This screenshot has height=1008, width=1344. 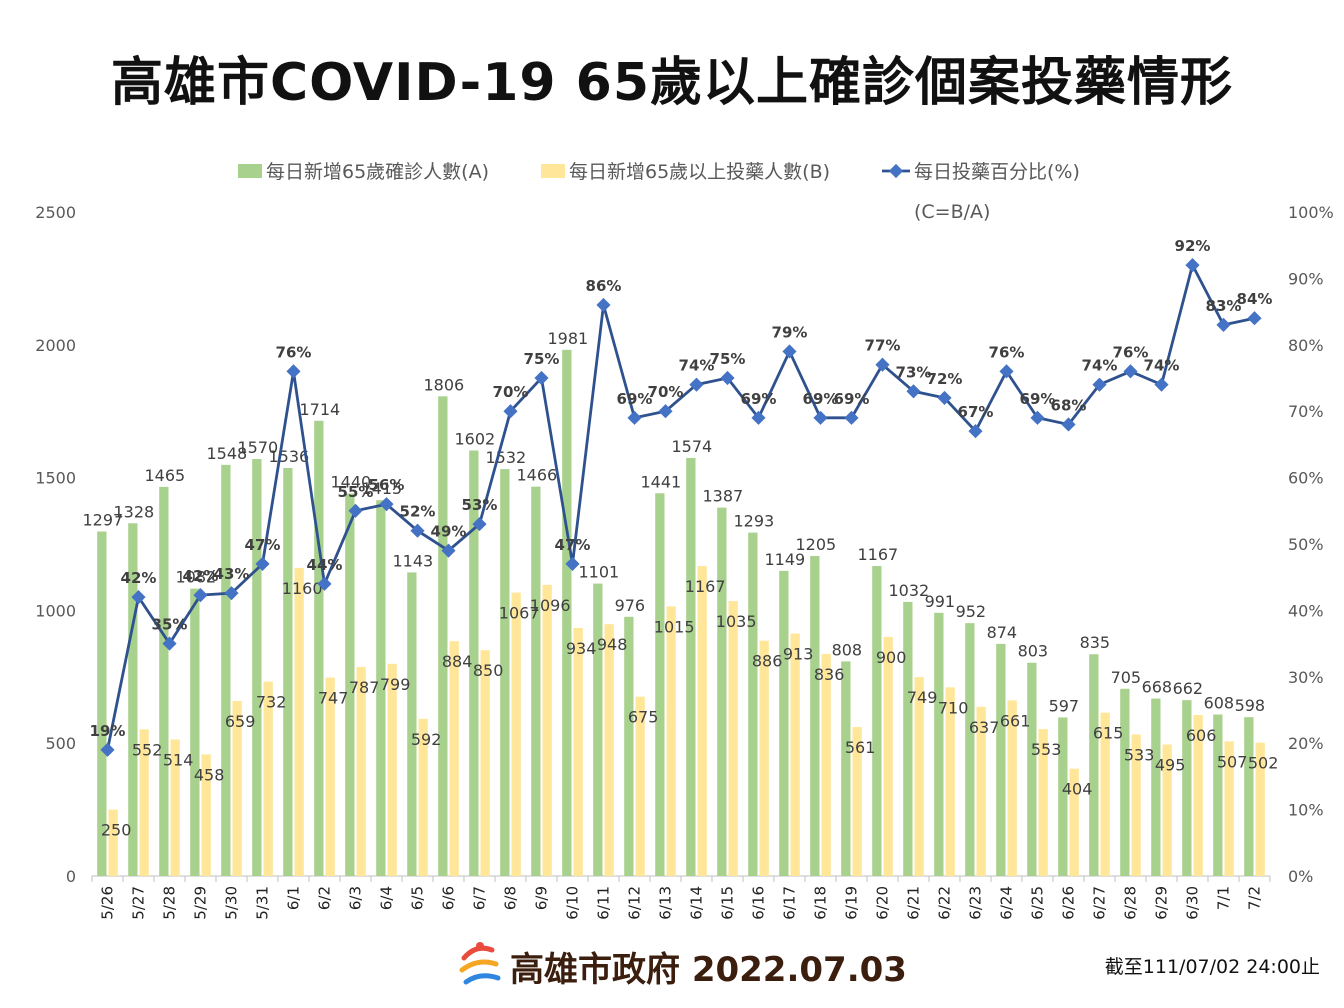 I want to click on y-right-tick-label: 100%, so click(x=1311, y=212).